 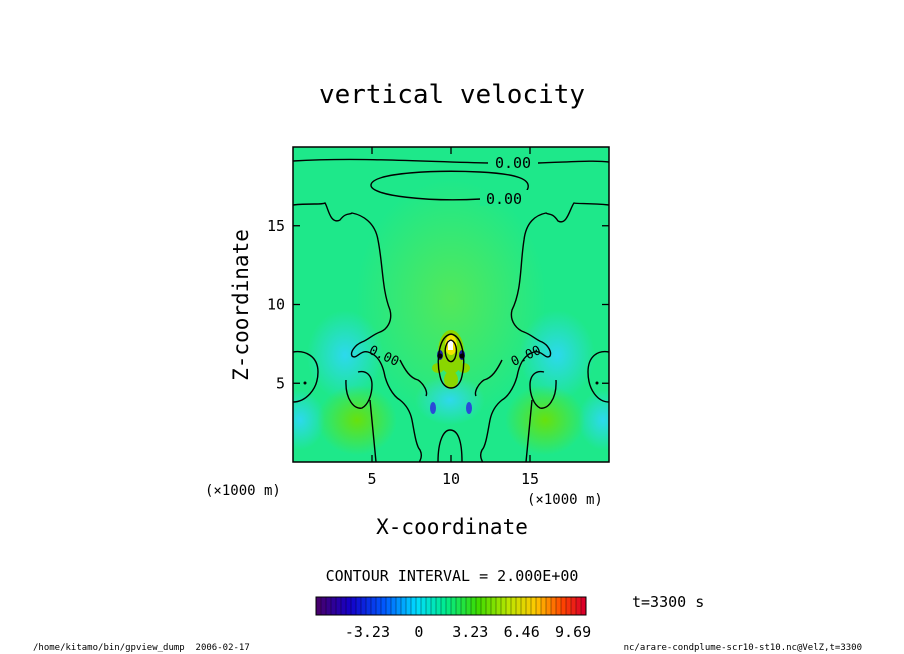 What do you see at coordinates (451, 351) in the screenshot?
I see `contour-core-inner` at bounding box center [451, 351].